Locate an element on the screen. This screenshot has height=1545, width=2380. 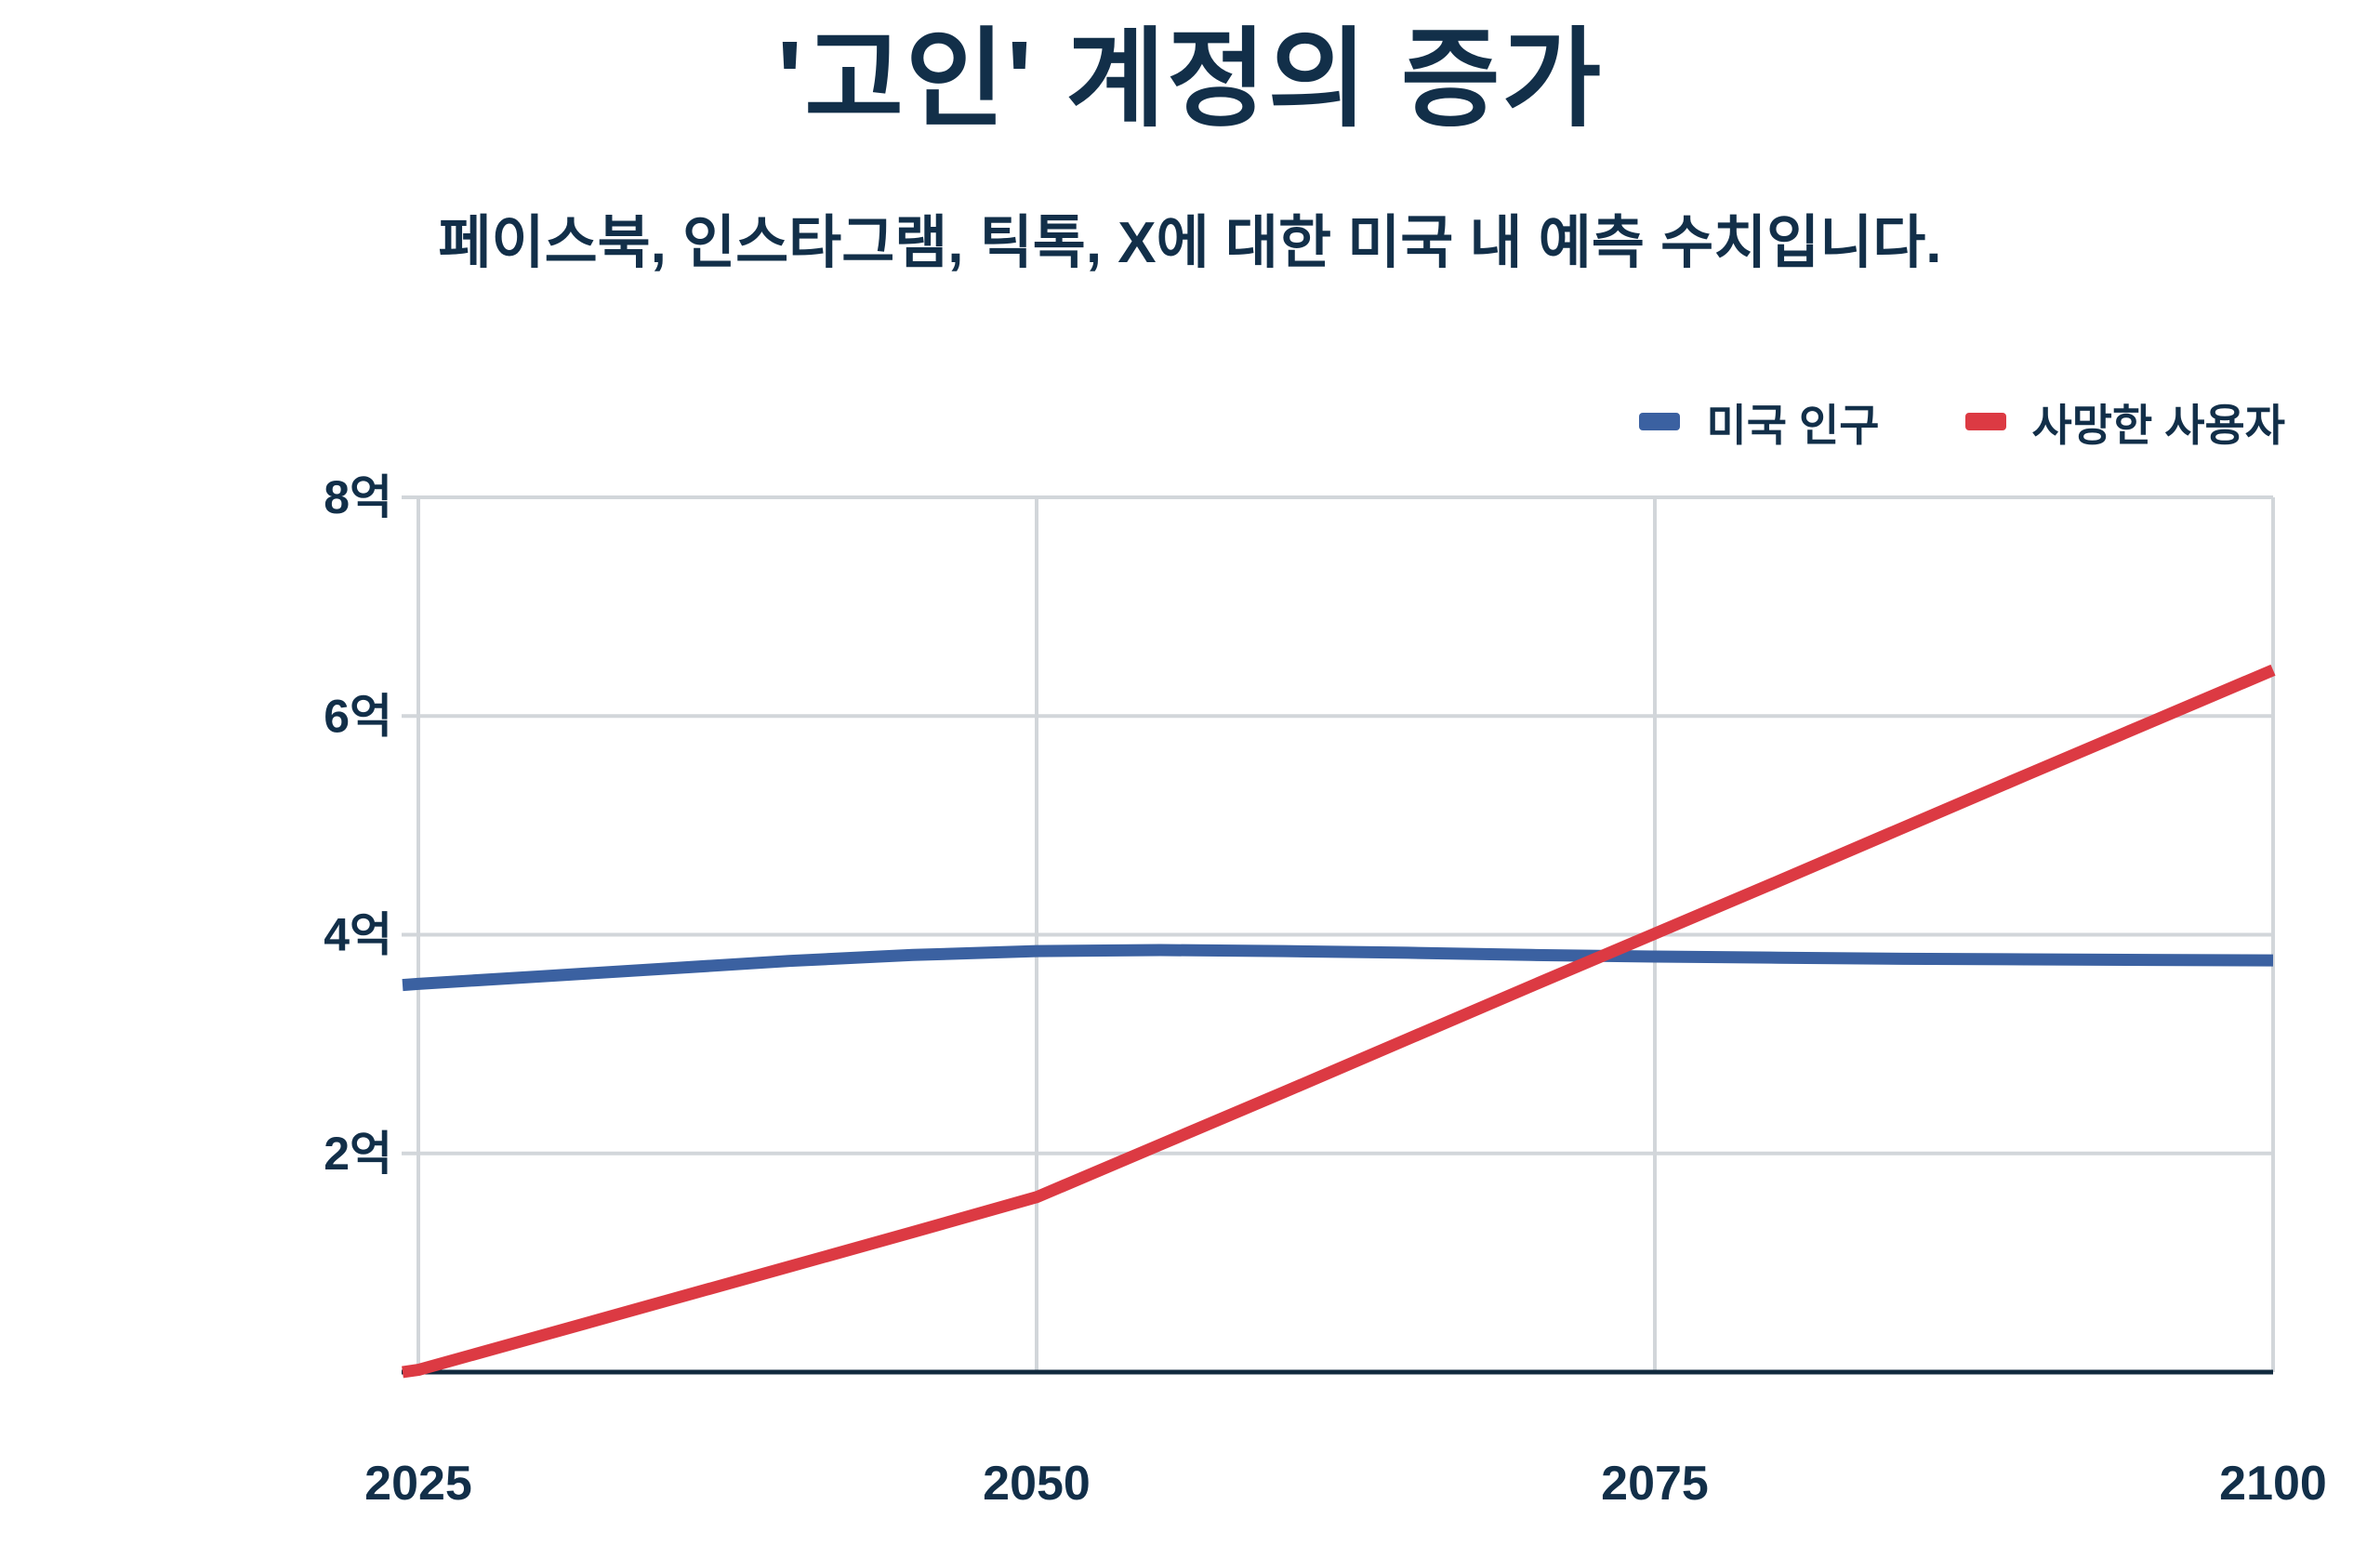
legend-item-deceased-users: 사망한 사용자 is located at coordinates (2125, 422).